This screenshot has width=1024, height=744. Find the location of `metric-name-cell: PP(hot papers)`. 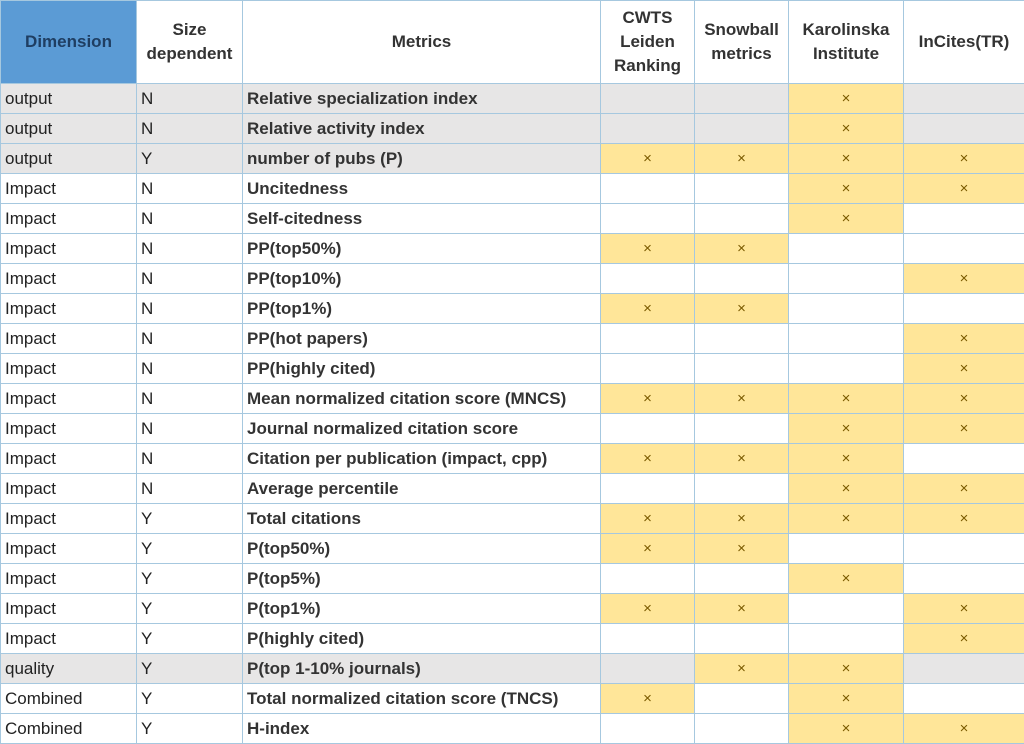

metric-name-cell: PP(hot papers) is located at coordinates (422, 339).